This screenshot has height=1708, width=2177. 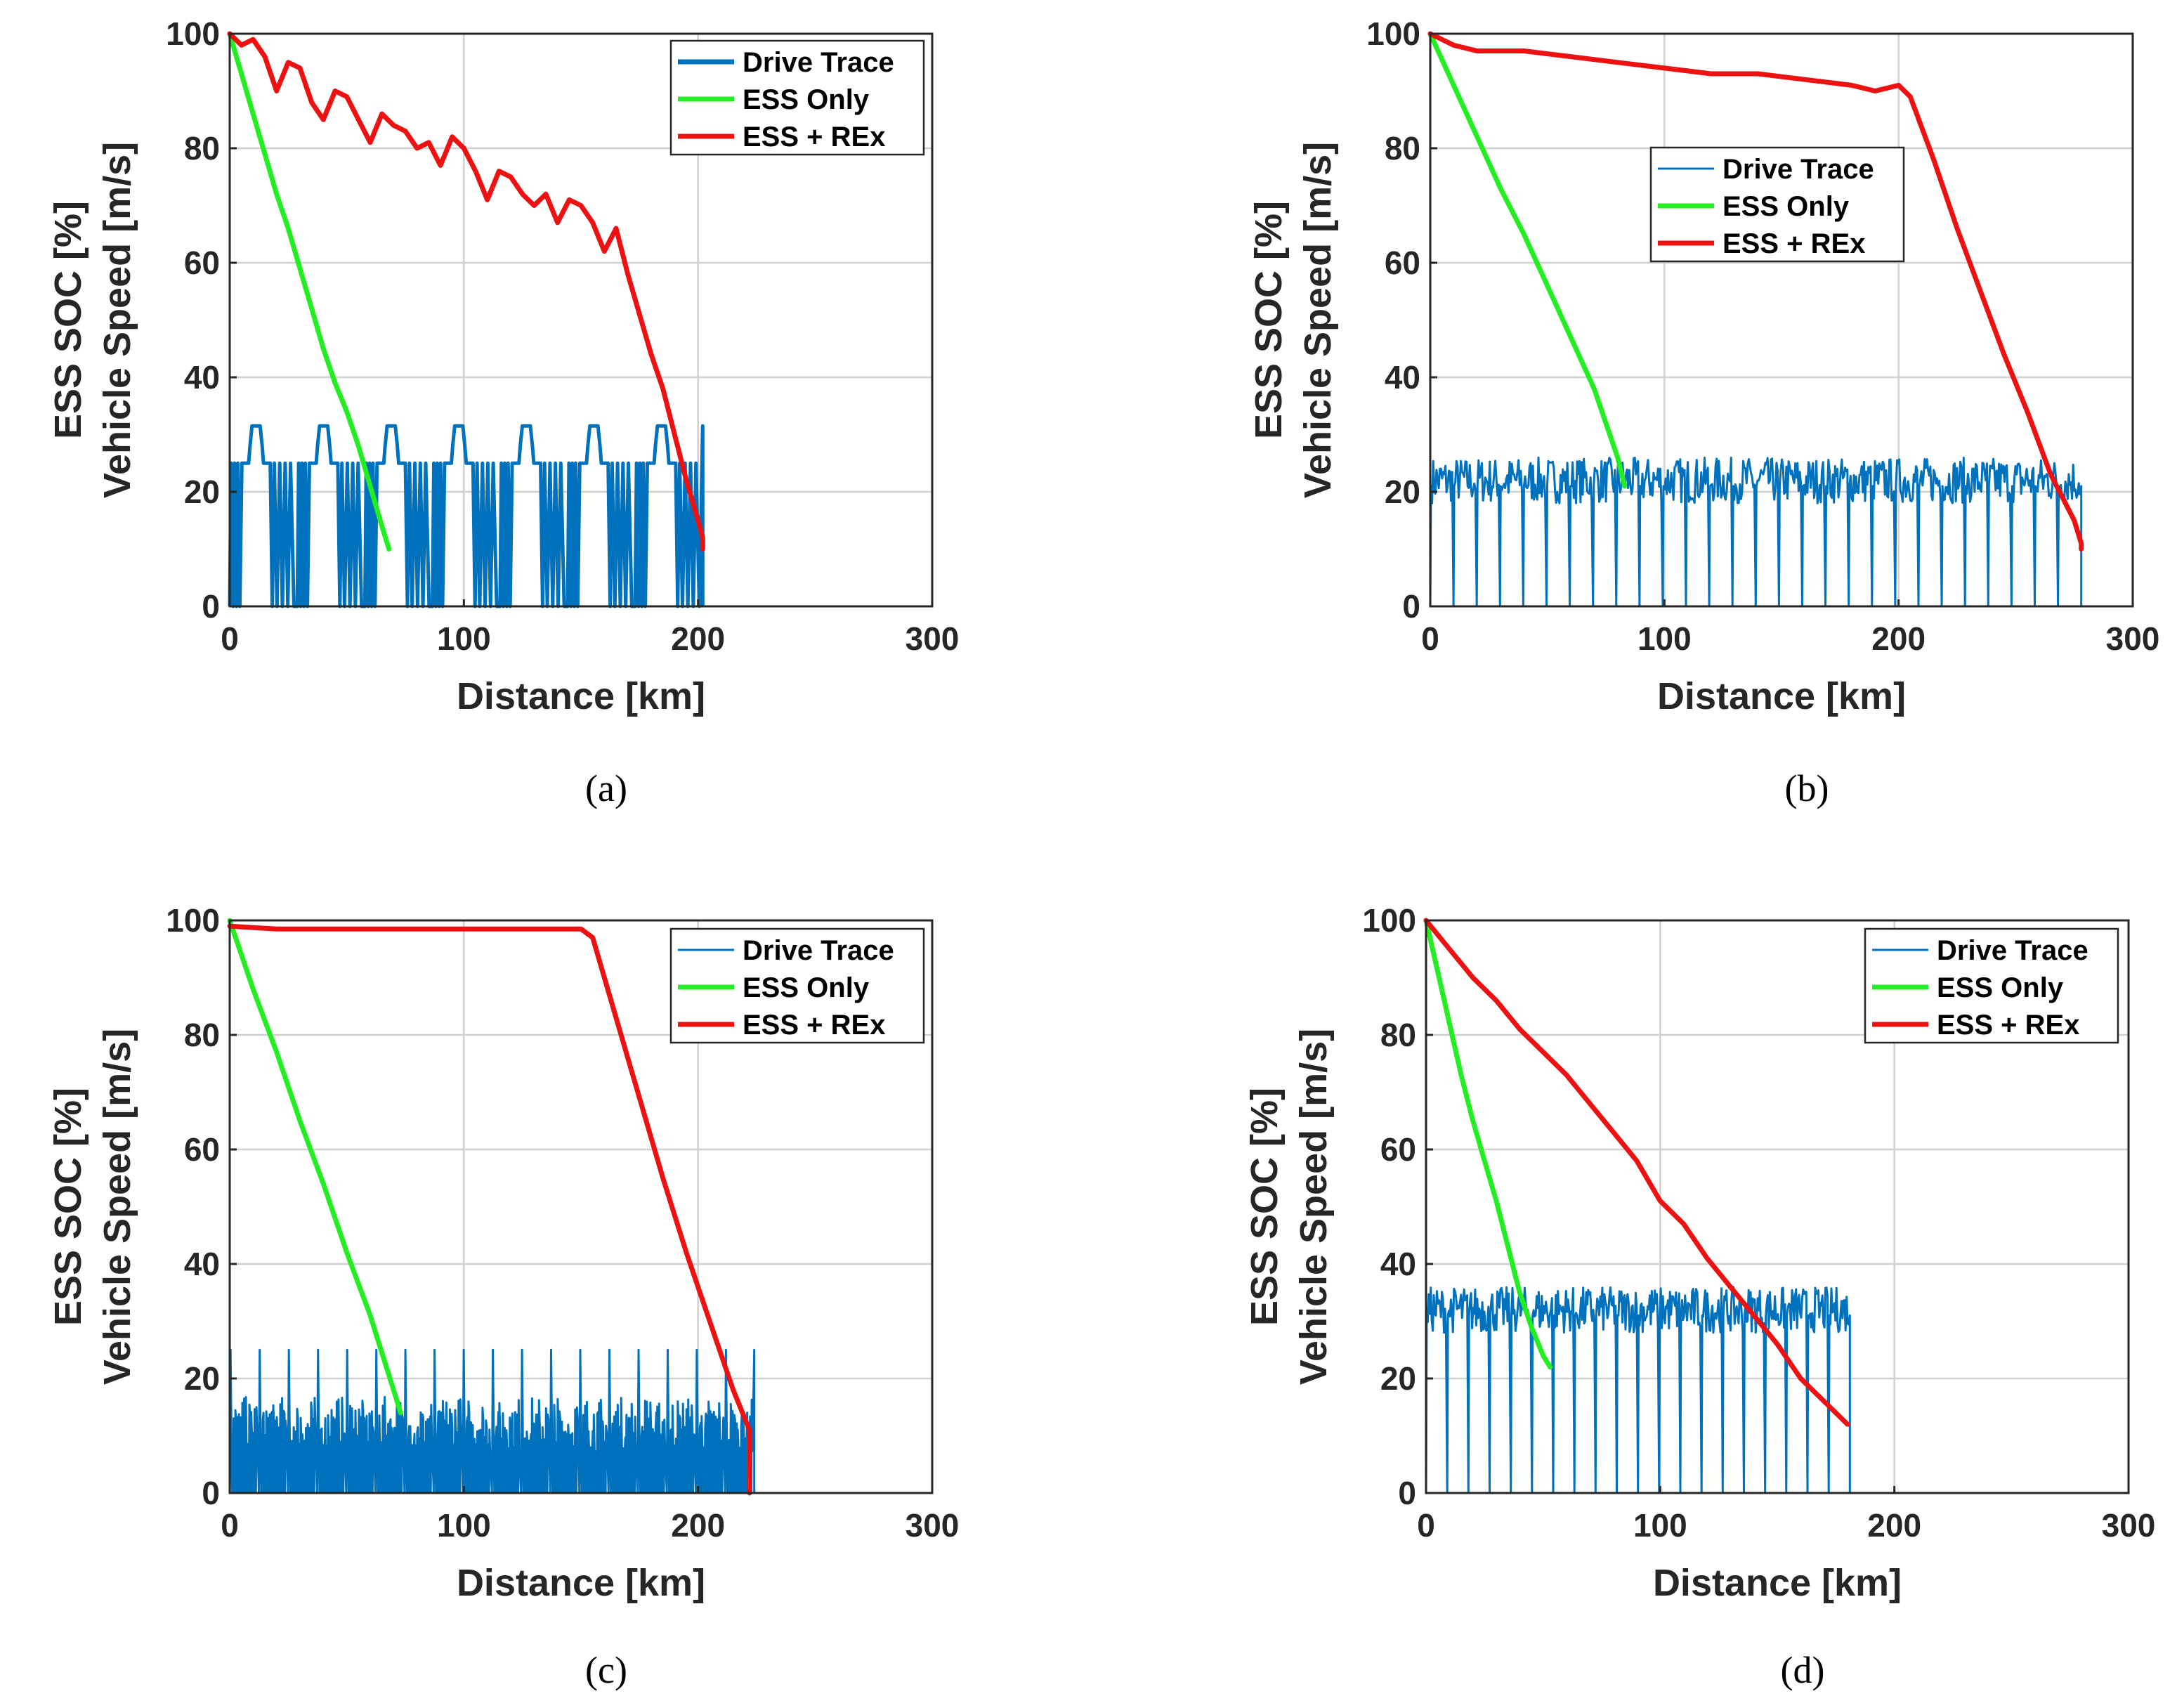 What do you see at coordinates (606, 1670) in the screenshot?
I see `subfigure-caption: (c)` at bounding box center [606, 1670].